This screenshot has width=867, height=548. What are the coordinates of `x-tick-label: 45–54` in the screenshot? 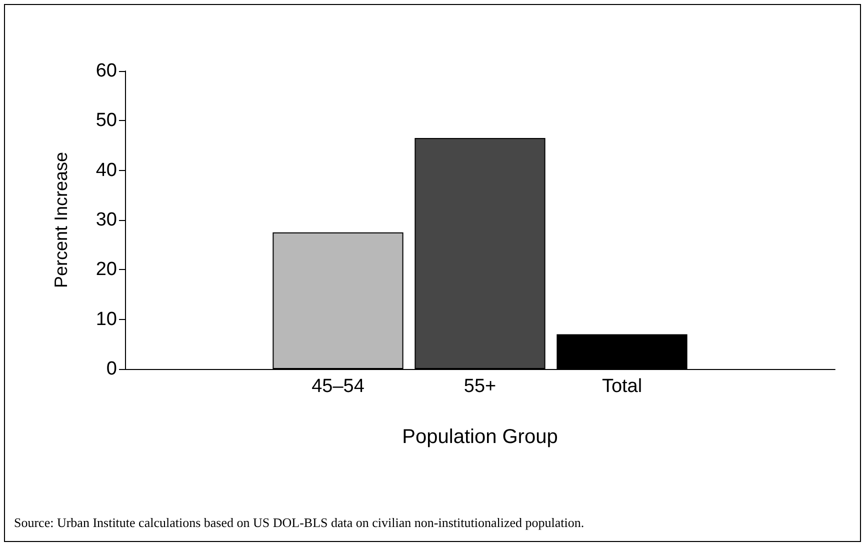 It's located at (338, 386).